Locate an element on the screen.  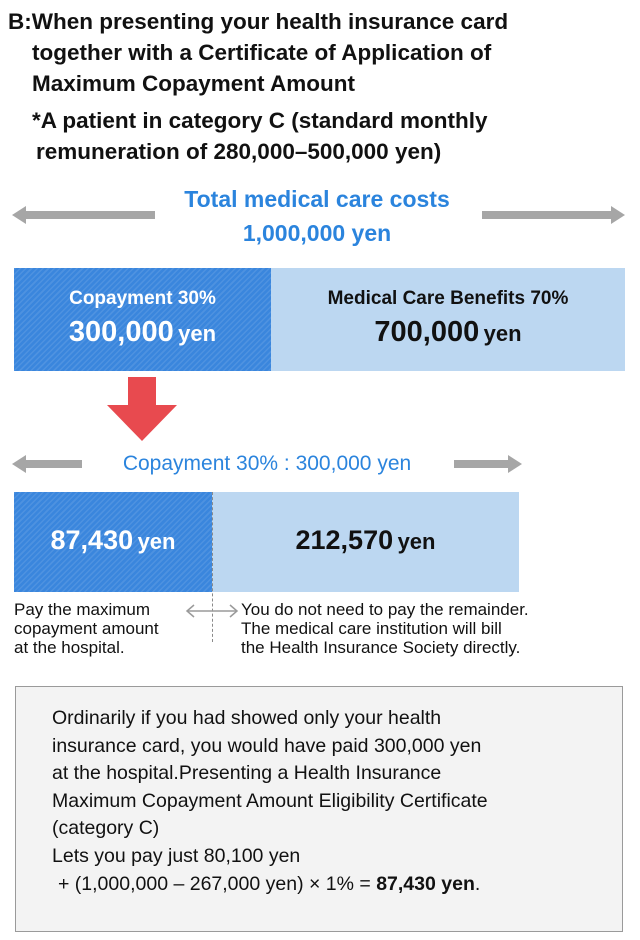
remainder-note-line: the Health Insurance Society directly. is located at coordinates (381, 647).